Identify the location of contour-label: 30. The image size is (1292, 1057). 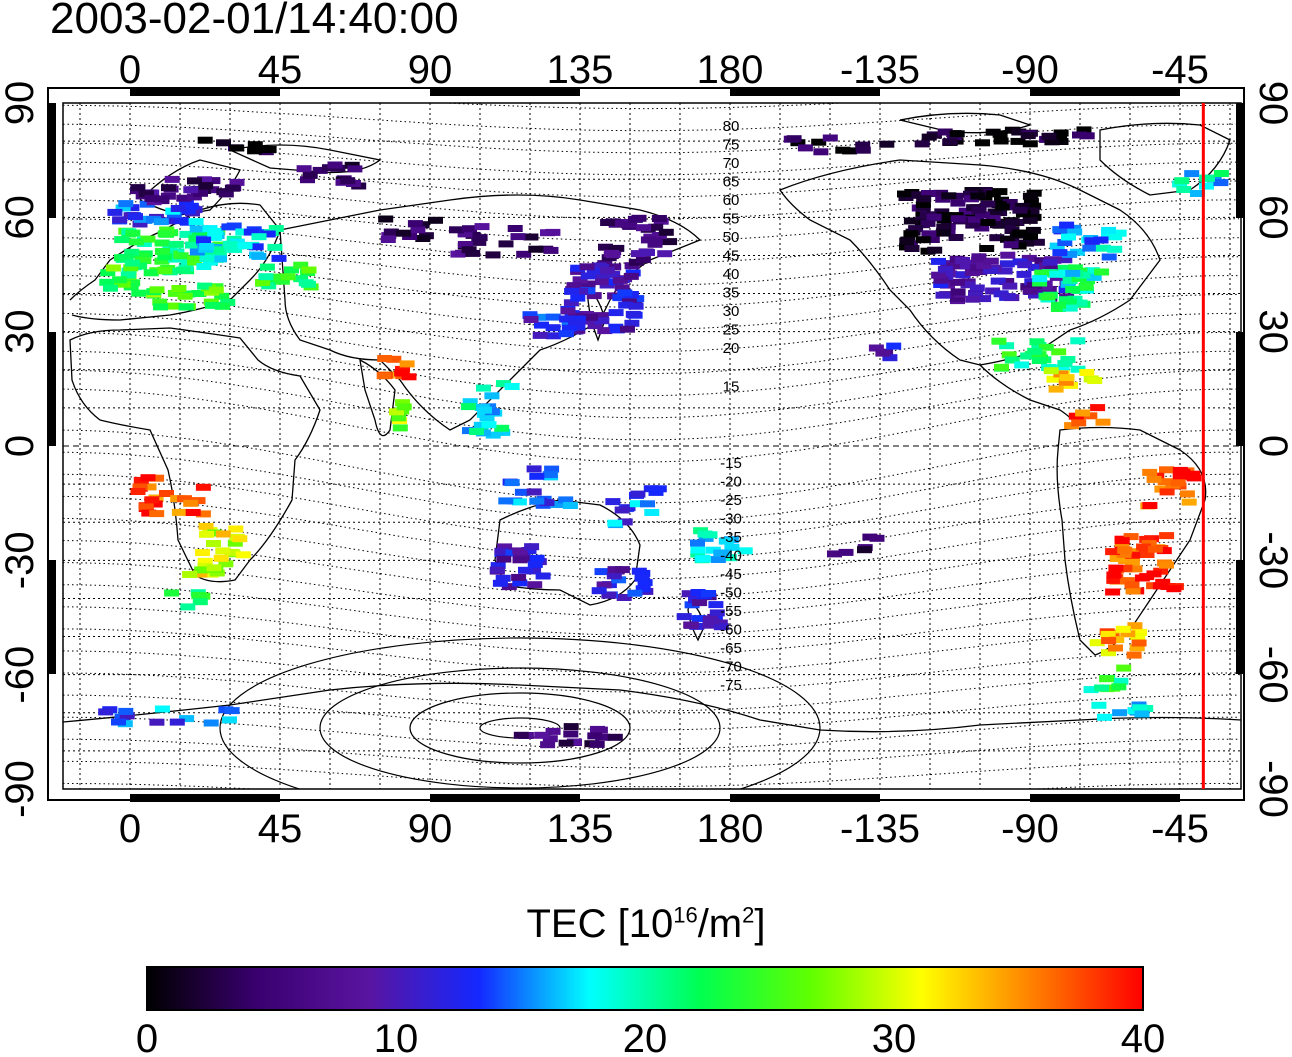
(731, 311).